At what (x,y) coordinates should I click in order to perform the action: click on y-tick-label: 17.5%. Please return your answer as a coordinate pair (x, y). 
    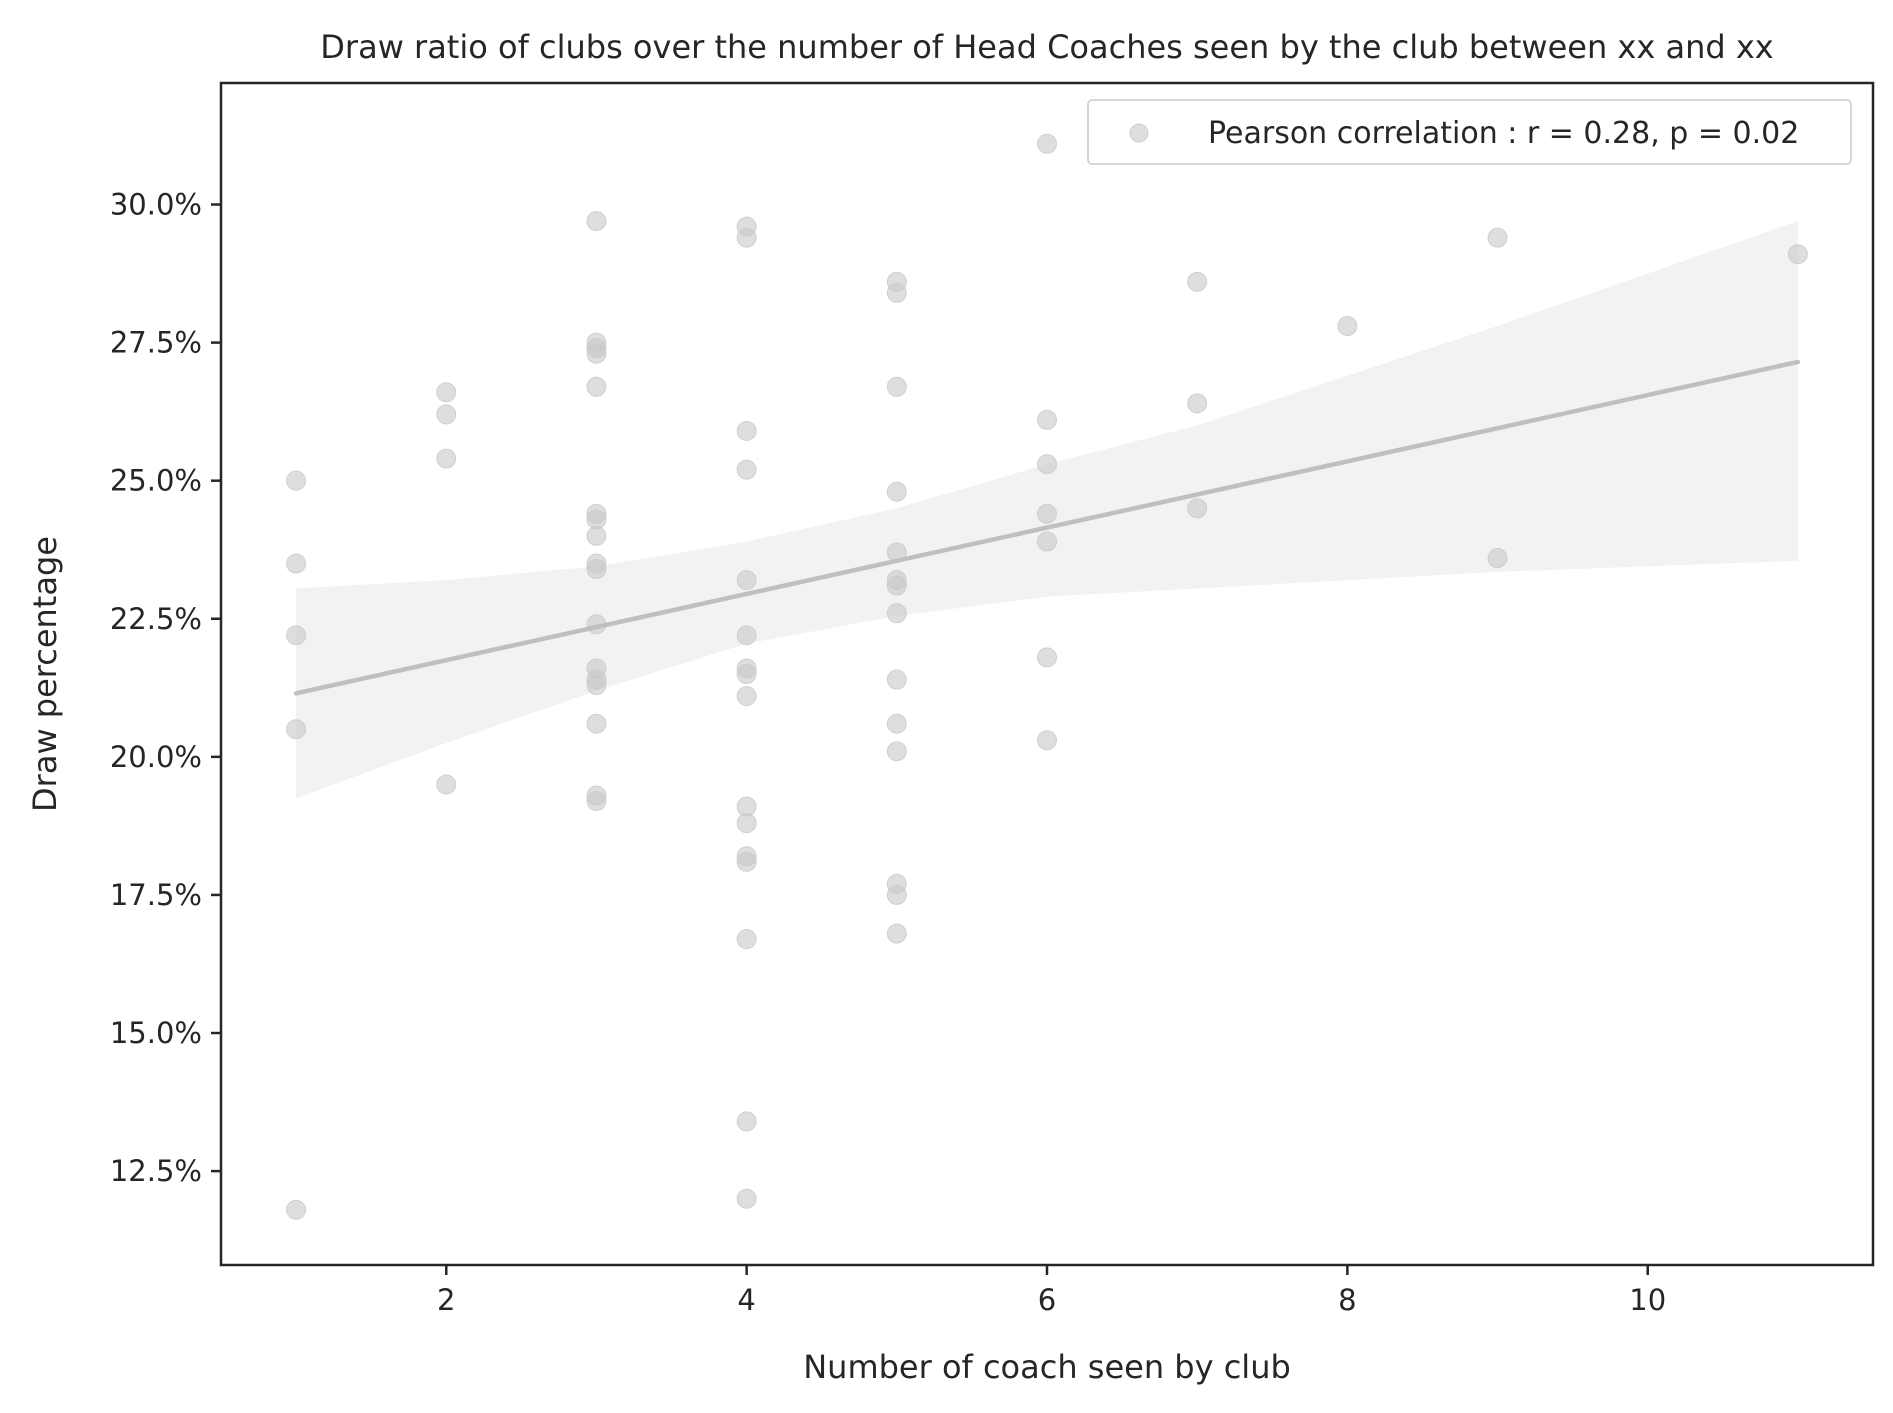
    Looking at the image, I should click on (156, 895).